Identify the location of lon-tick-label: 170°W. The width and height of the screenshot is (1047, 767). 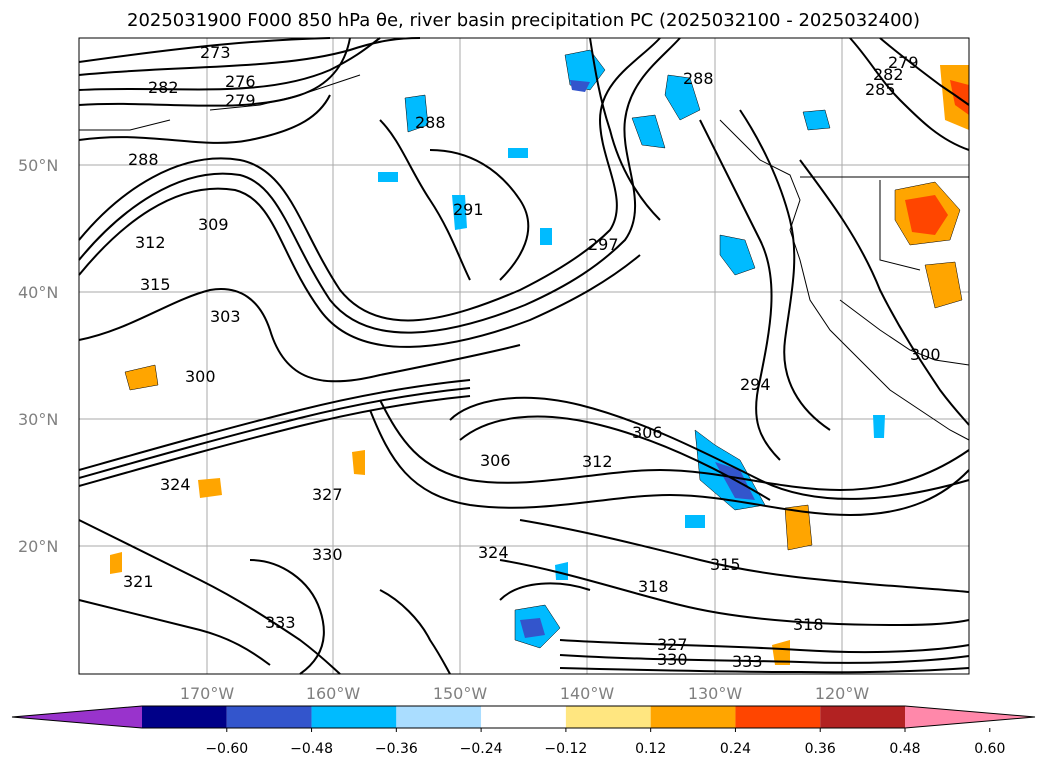
(207, 693).